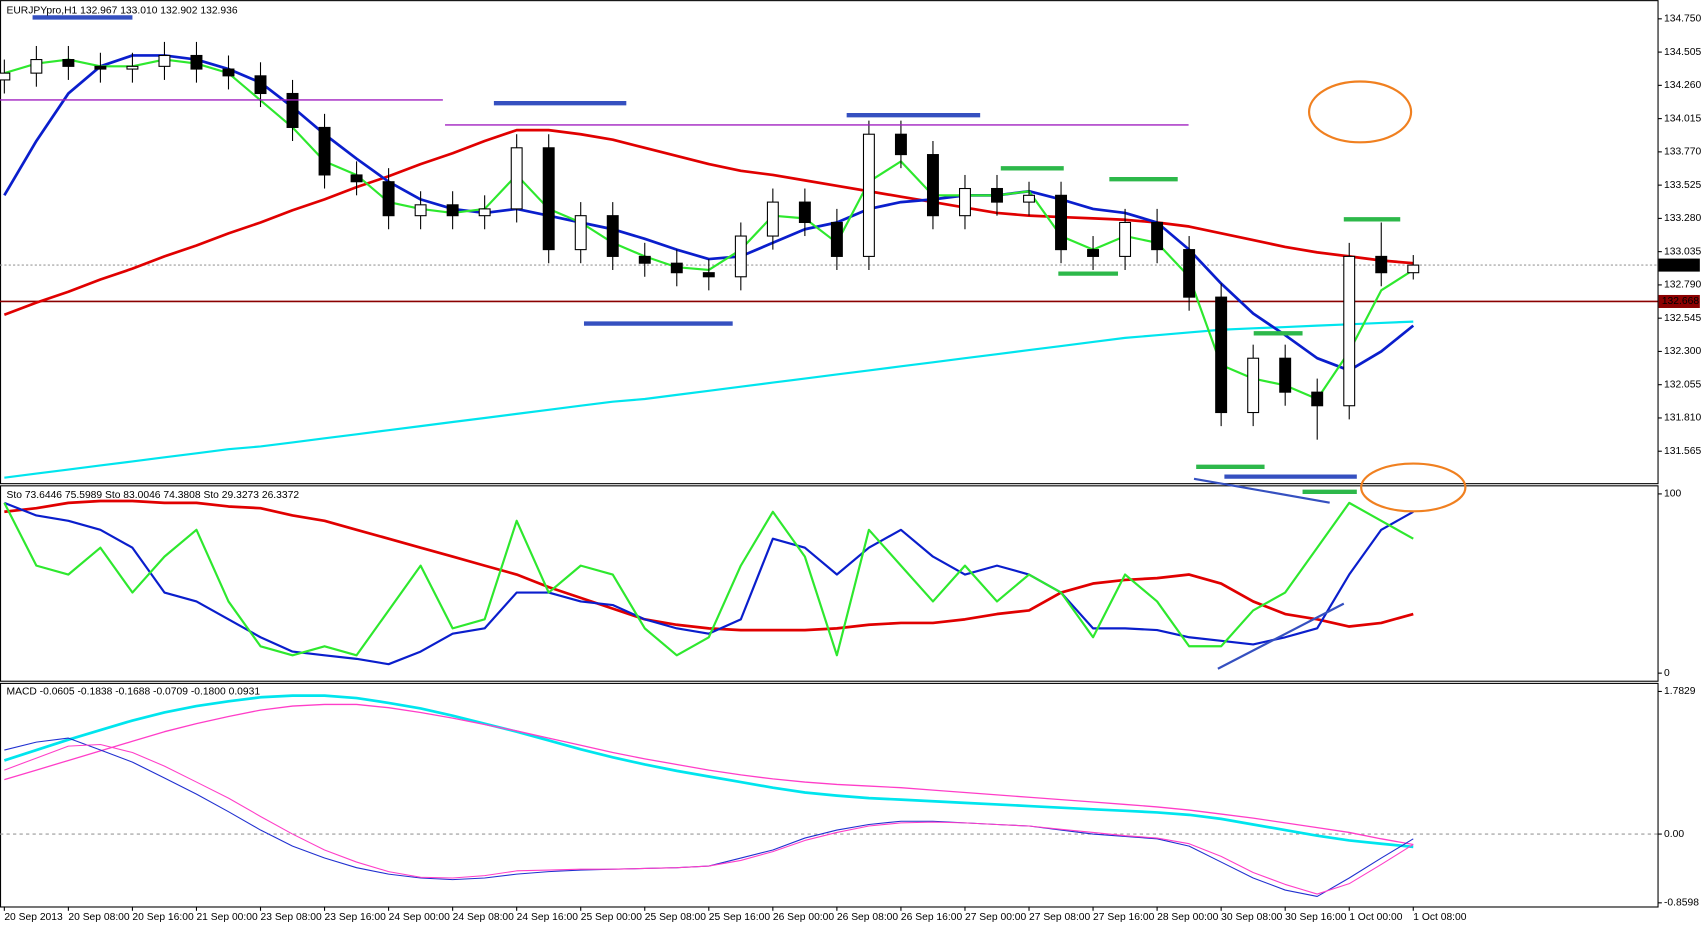 Image resolution: width=1702 pixels, height=925 pixels. I want to click on y-tick-label: 100, so click(1672, 494).